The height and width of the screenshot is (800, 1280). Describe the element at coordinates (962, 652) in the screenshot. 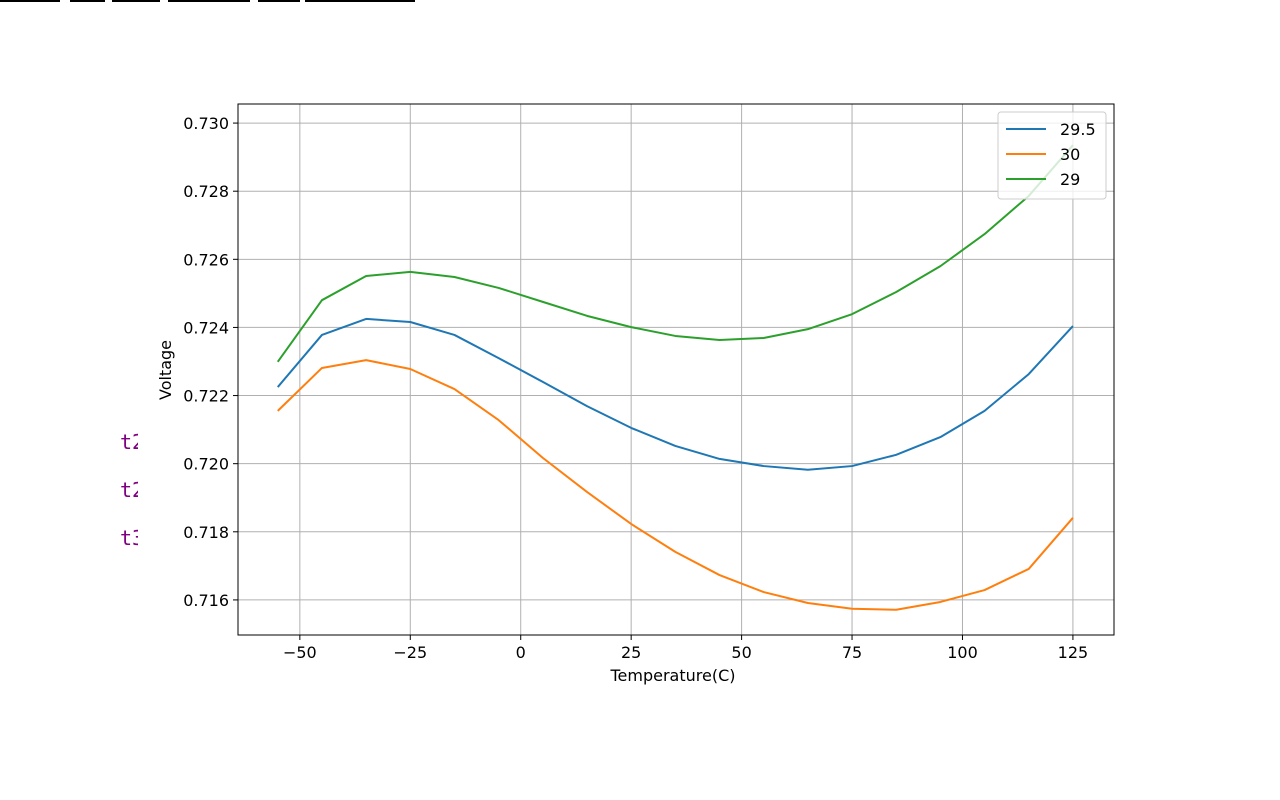

I see `x-tick-label: 100` at that location.